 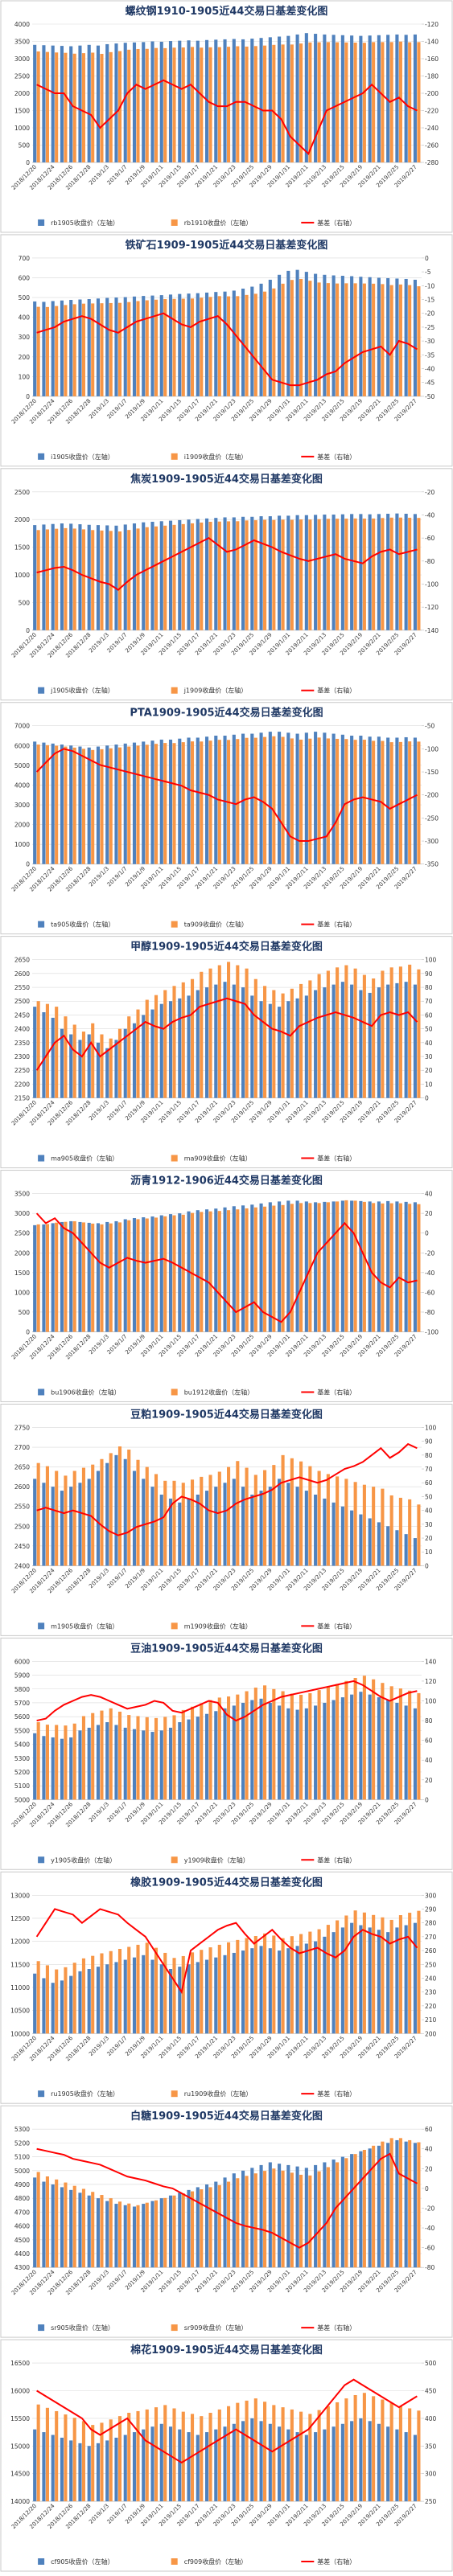 I want to click on line-series, so click(x=227, y=2198).